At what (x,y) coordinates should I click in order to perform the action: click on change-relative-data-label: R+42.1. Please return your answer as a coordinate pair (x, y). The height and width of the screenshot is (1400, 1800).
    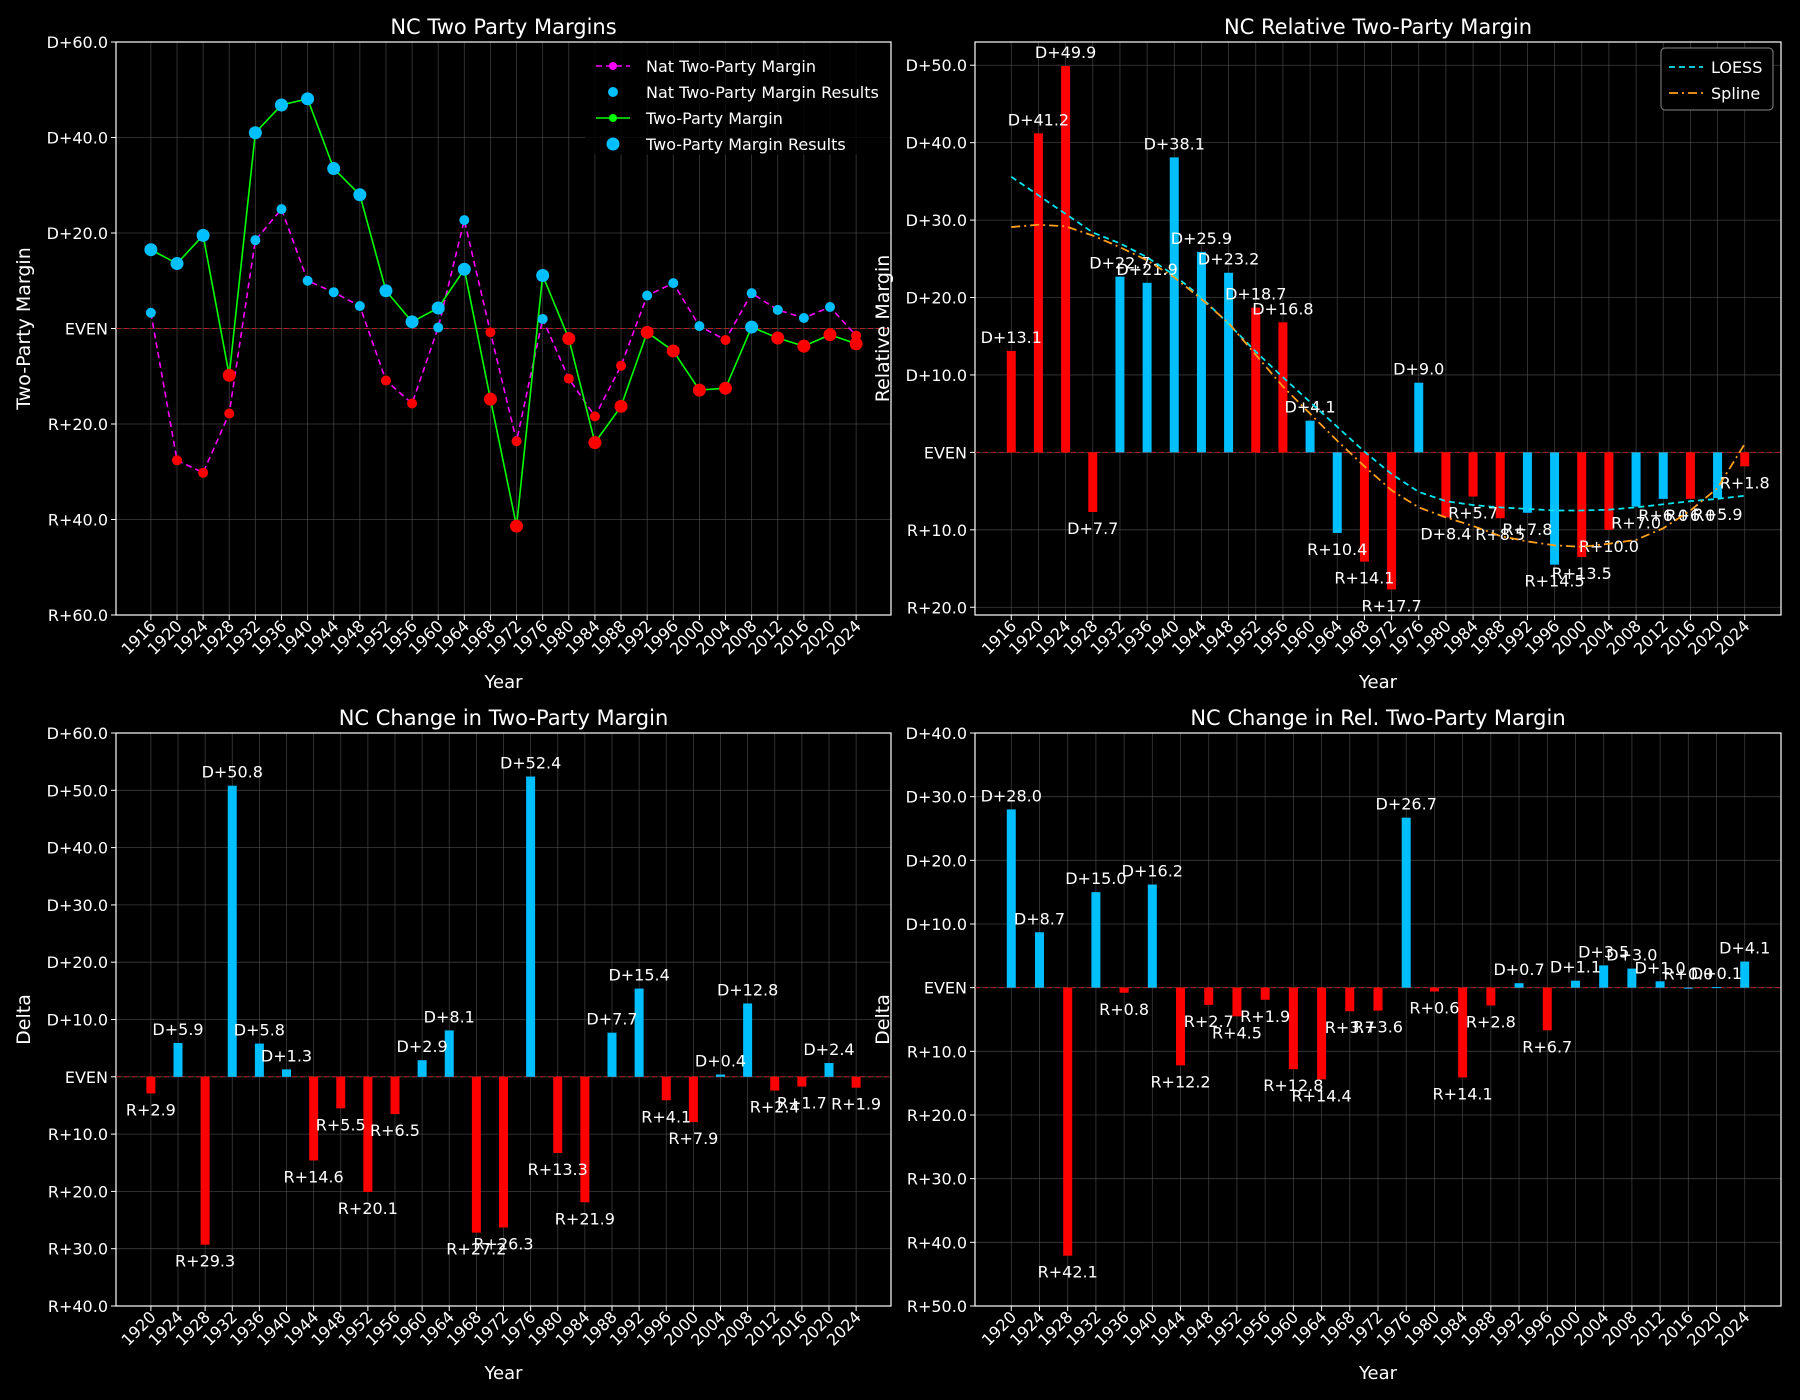
    Looking at the image, I should click on (1068, 1272).